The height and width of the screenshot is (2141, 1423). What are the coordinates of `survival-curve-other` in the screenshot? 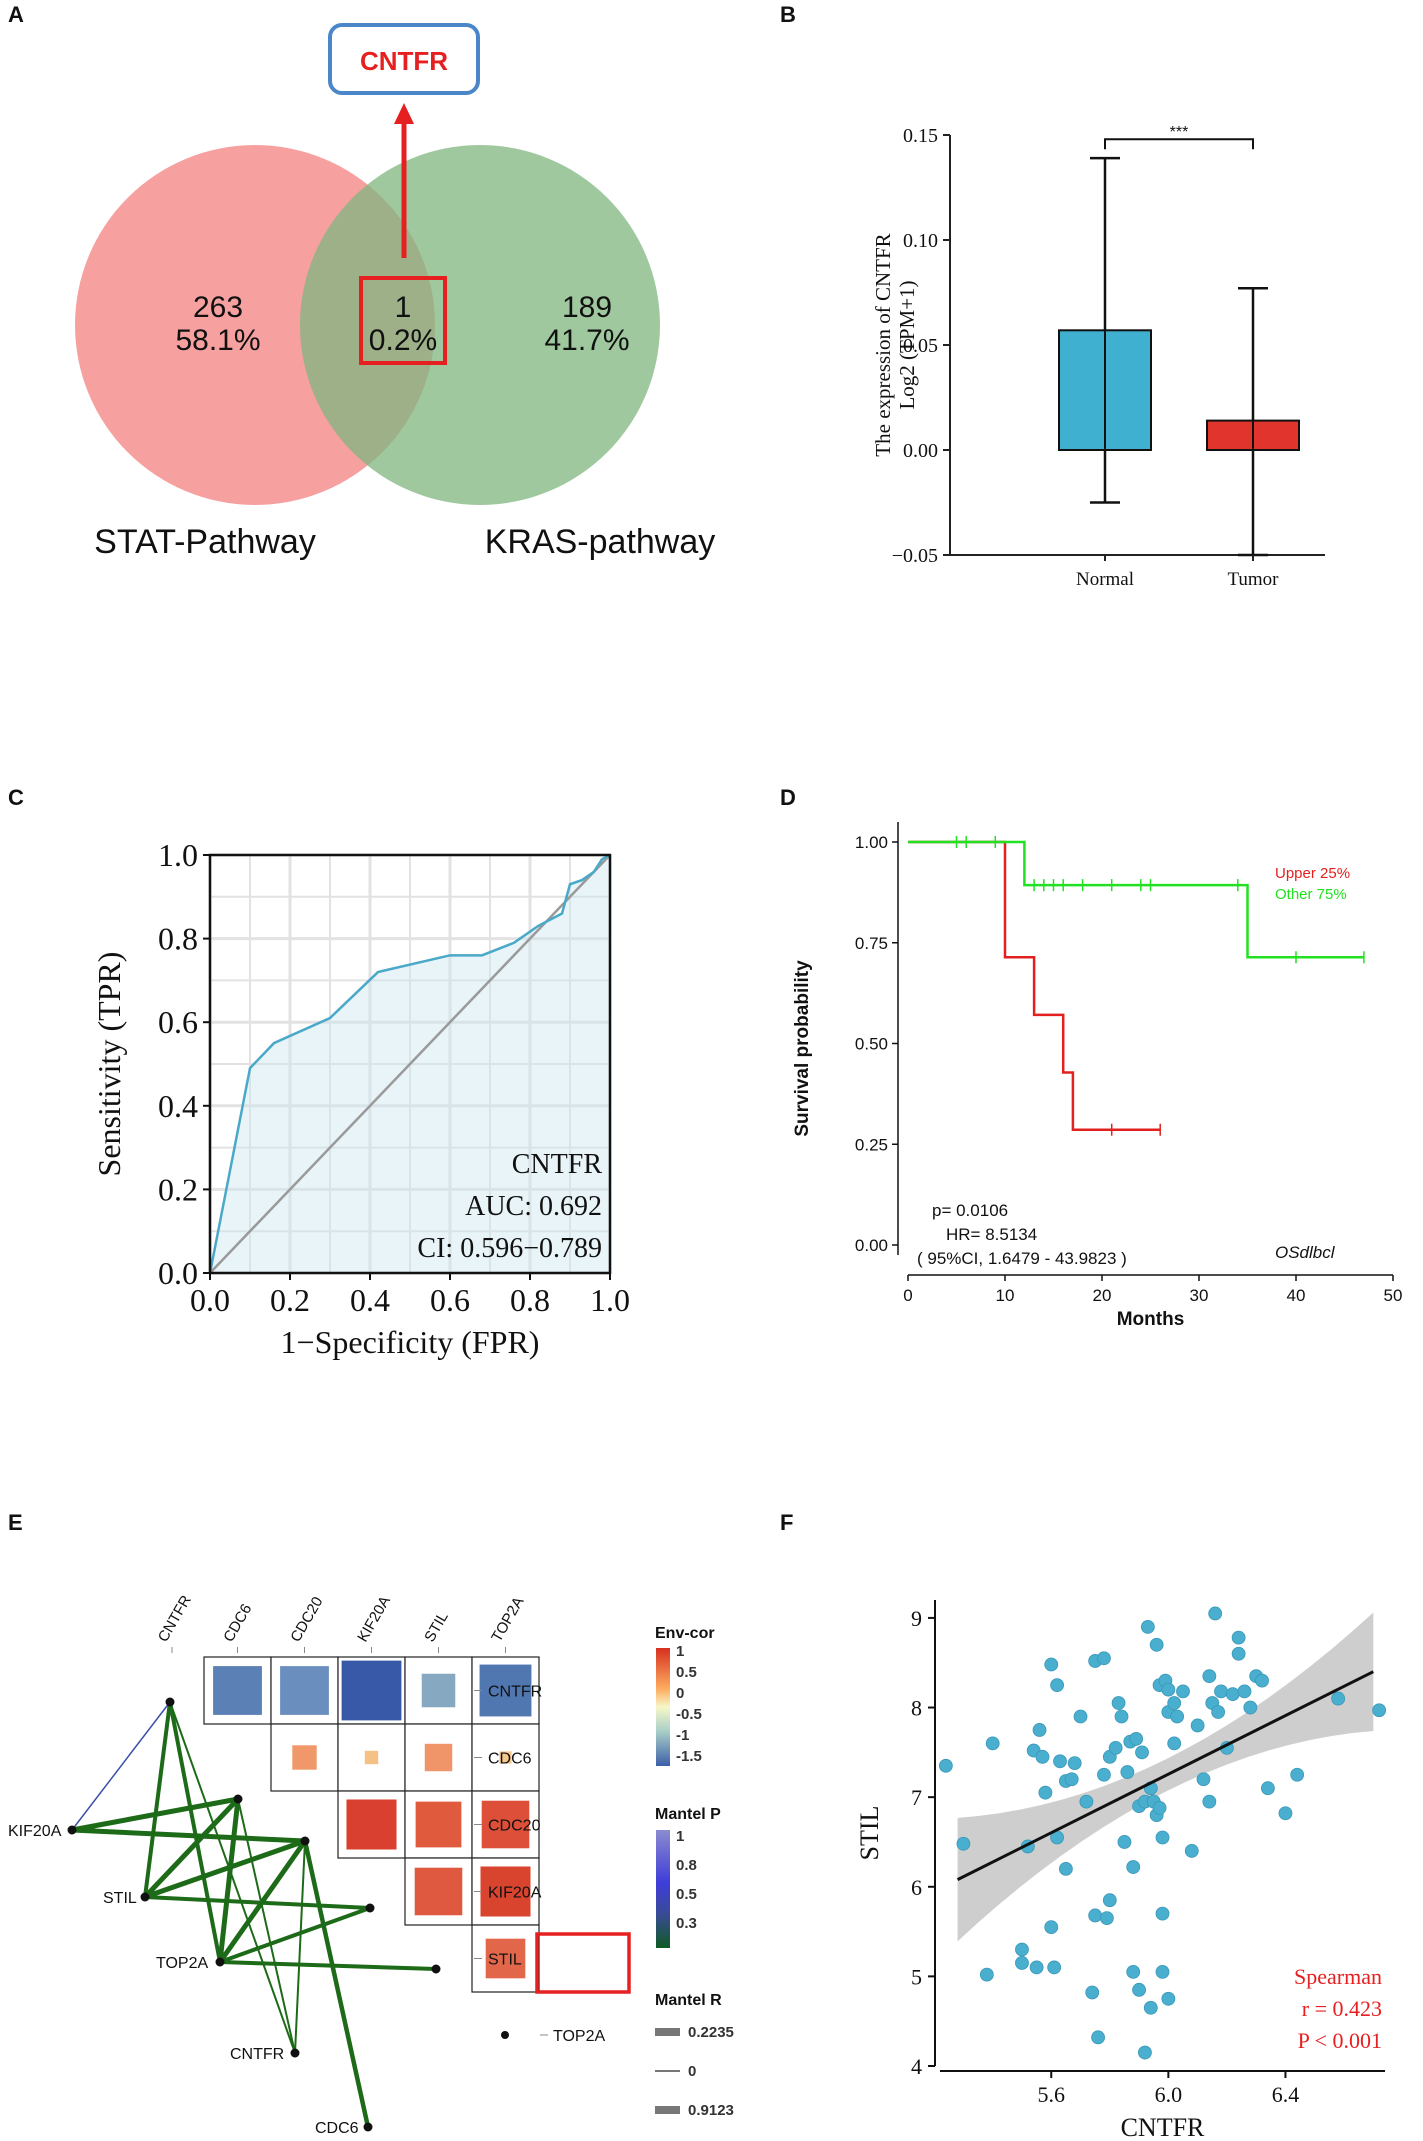 It's located at (1136, 899).